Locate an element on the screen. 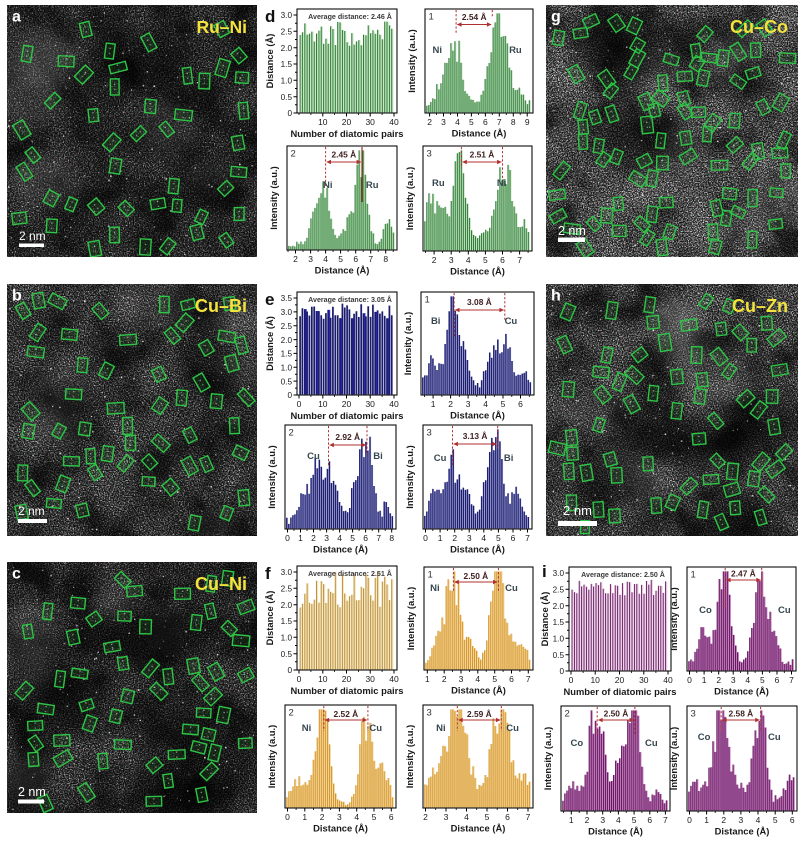 This screenshot has height=842, width=805. svg-text: 1.5 is located at coordinates (287, 621).